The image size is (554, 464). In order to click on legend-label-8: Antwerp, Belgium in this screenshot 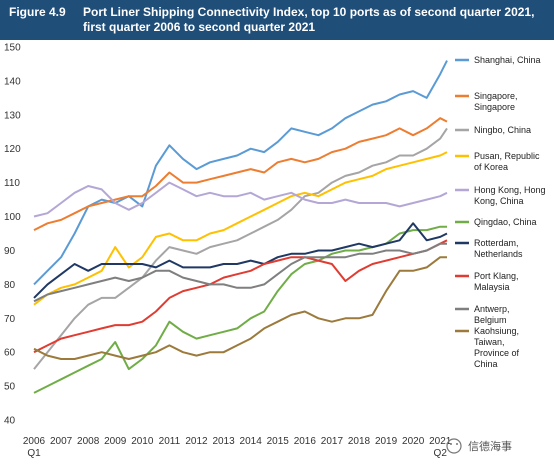, I will do `click(492, 314)`.